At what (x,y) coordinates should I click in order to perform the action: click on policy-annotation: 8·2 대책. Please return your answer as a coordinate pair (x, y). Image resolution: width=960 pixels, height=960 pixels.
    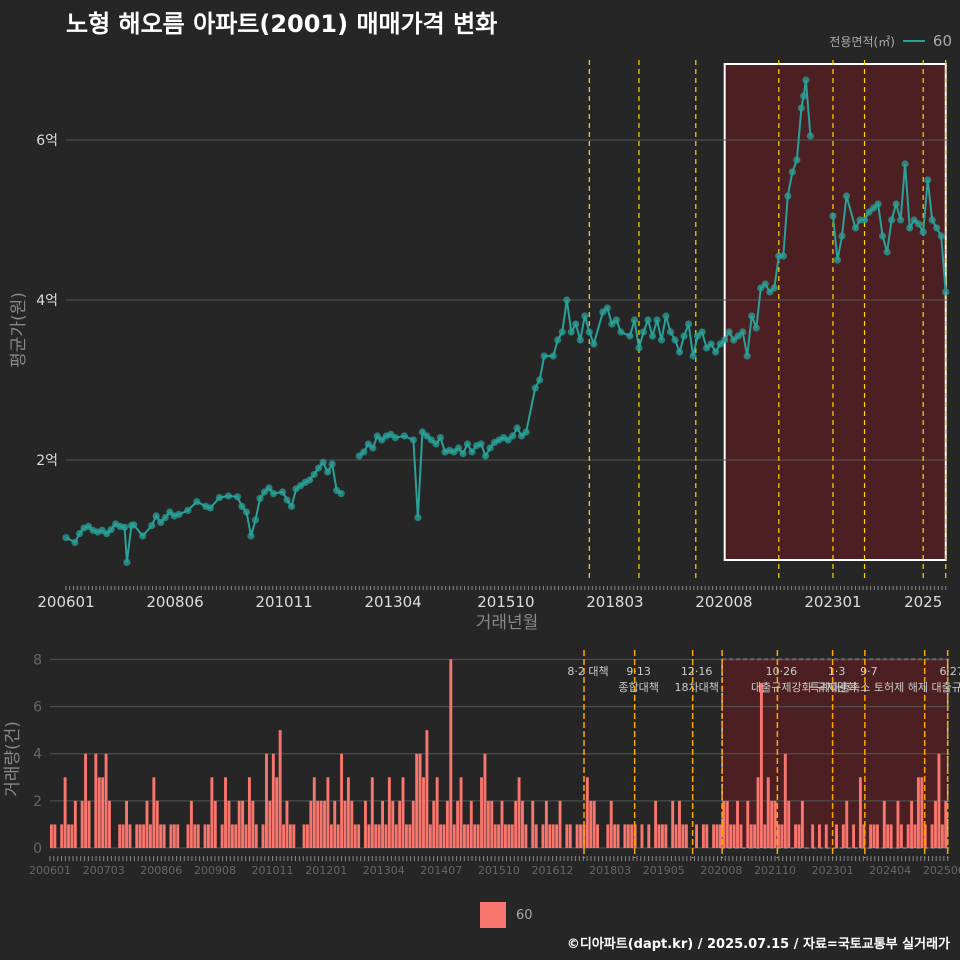
    Looking at the image, I should click on (587, 671).